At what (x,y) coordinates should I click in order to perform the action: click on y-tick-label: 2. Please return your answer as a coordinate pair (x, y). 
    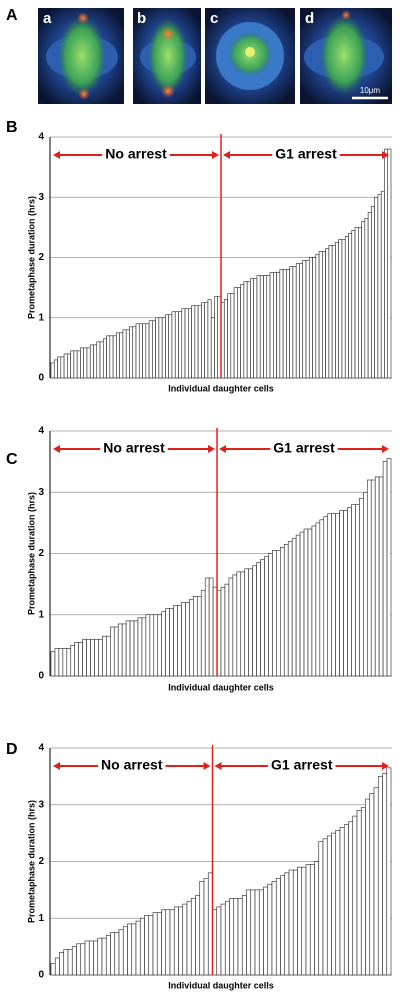
    Looking at the image, I should click on (41, 257).